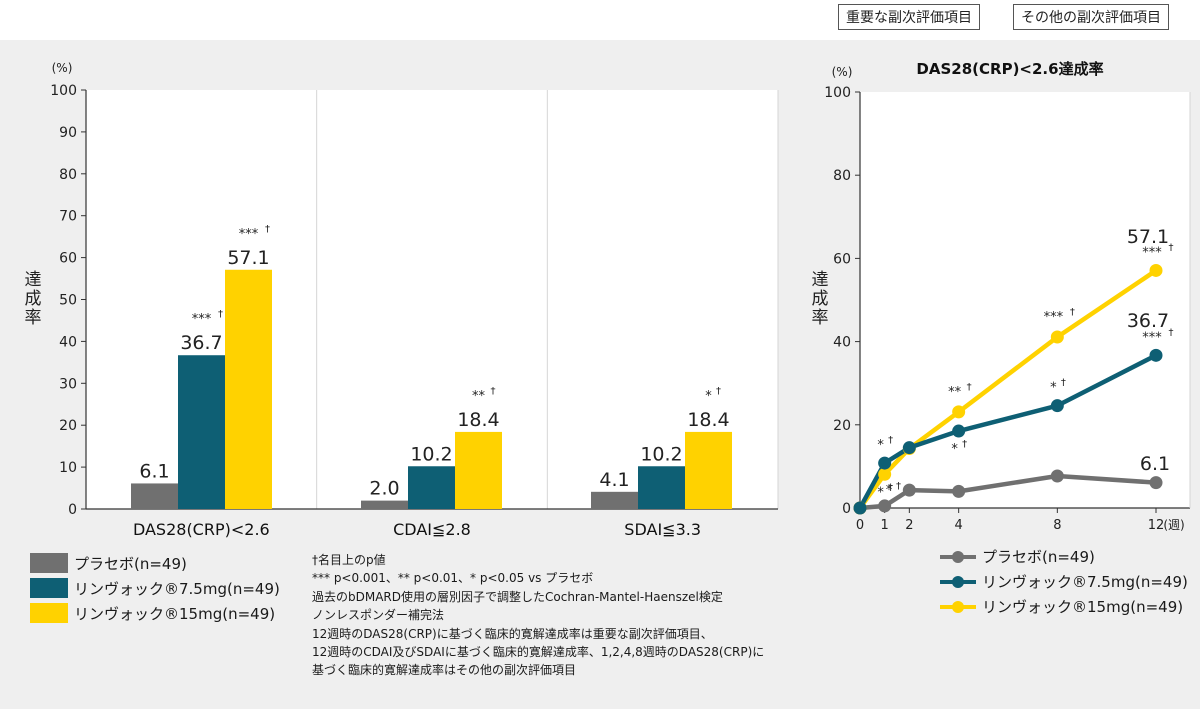 Image resolution: width=1200 pixels, height=709 pixels. What do you see at coordinates (68, 468) in the screenshot?
I see `bar-y-tick-label: 10` at bounding box center [68, 468].